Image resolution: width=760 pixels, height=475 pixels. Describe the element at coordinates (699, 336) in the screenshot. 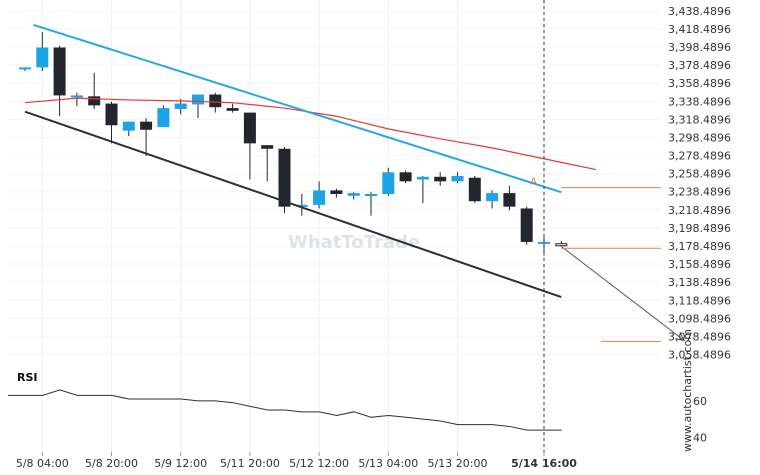

I see `price-tick-label: 3,078.4896` at that location.